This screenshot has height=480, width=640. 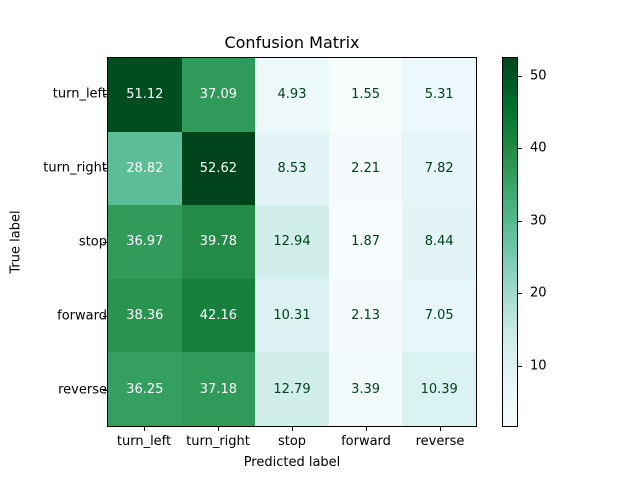 I want to click on matrix-cell: 37.09, so click(x=218, y=95).